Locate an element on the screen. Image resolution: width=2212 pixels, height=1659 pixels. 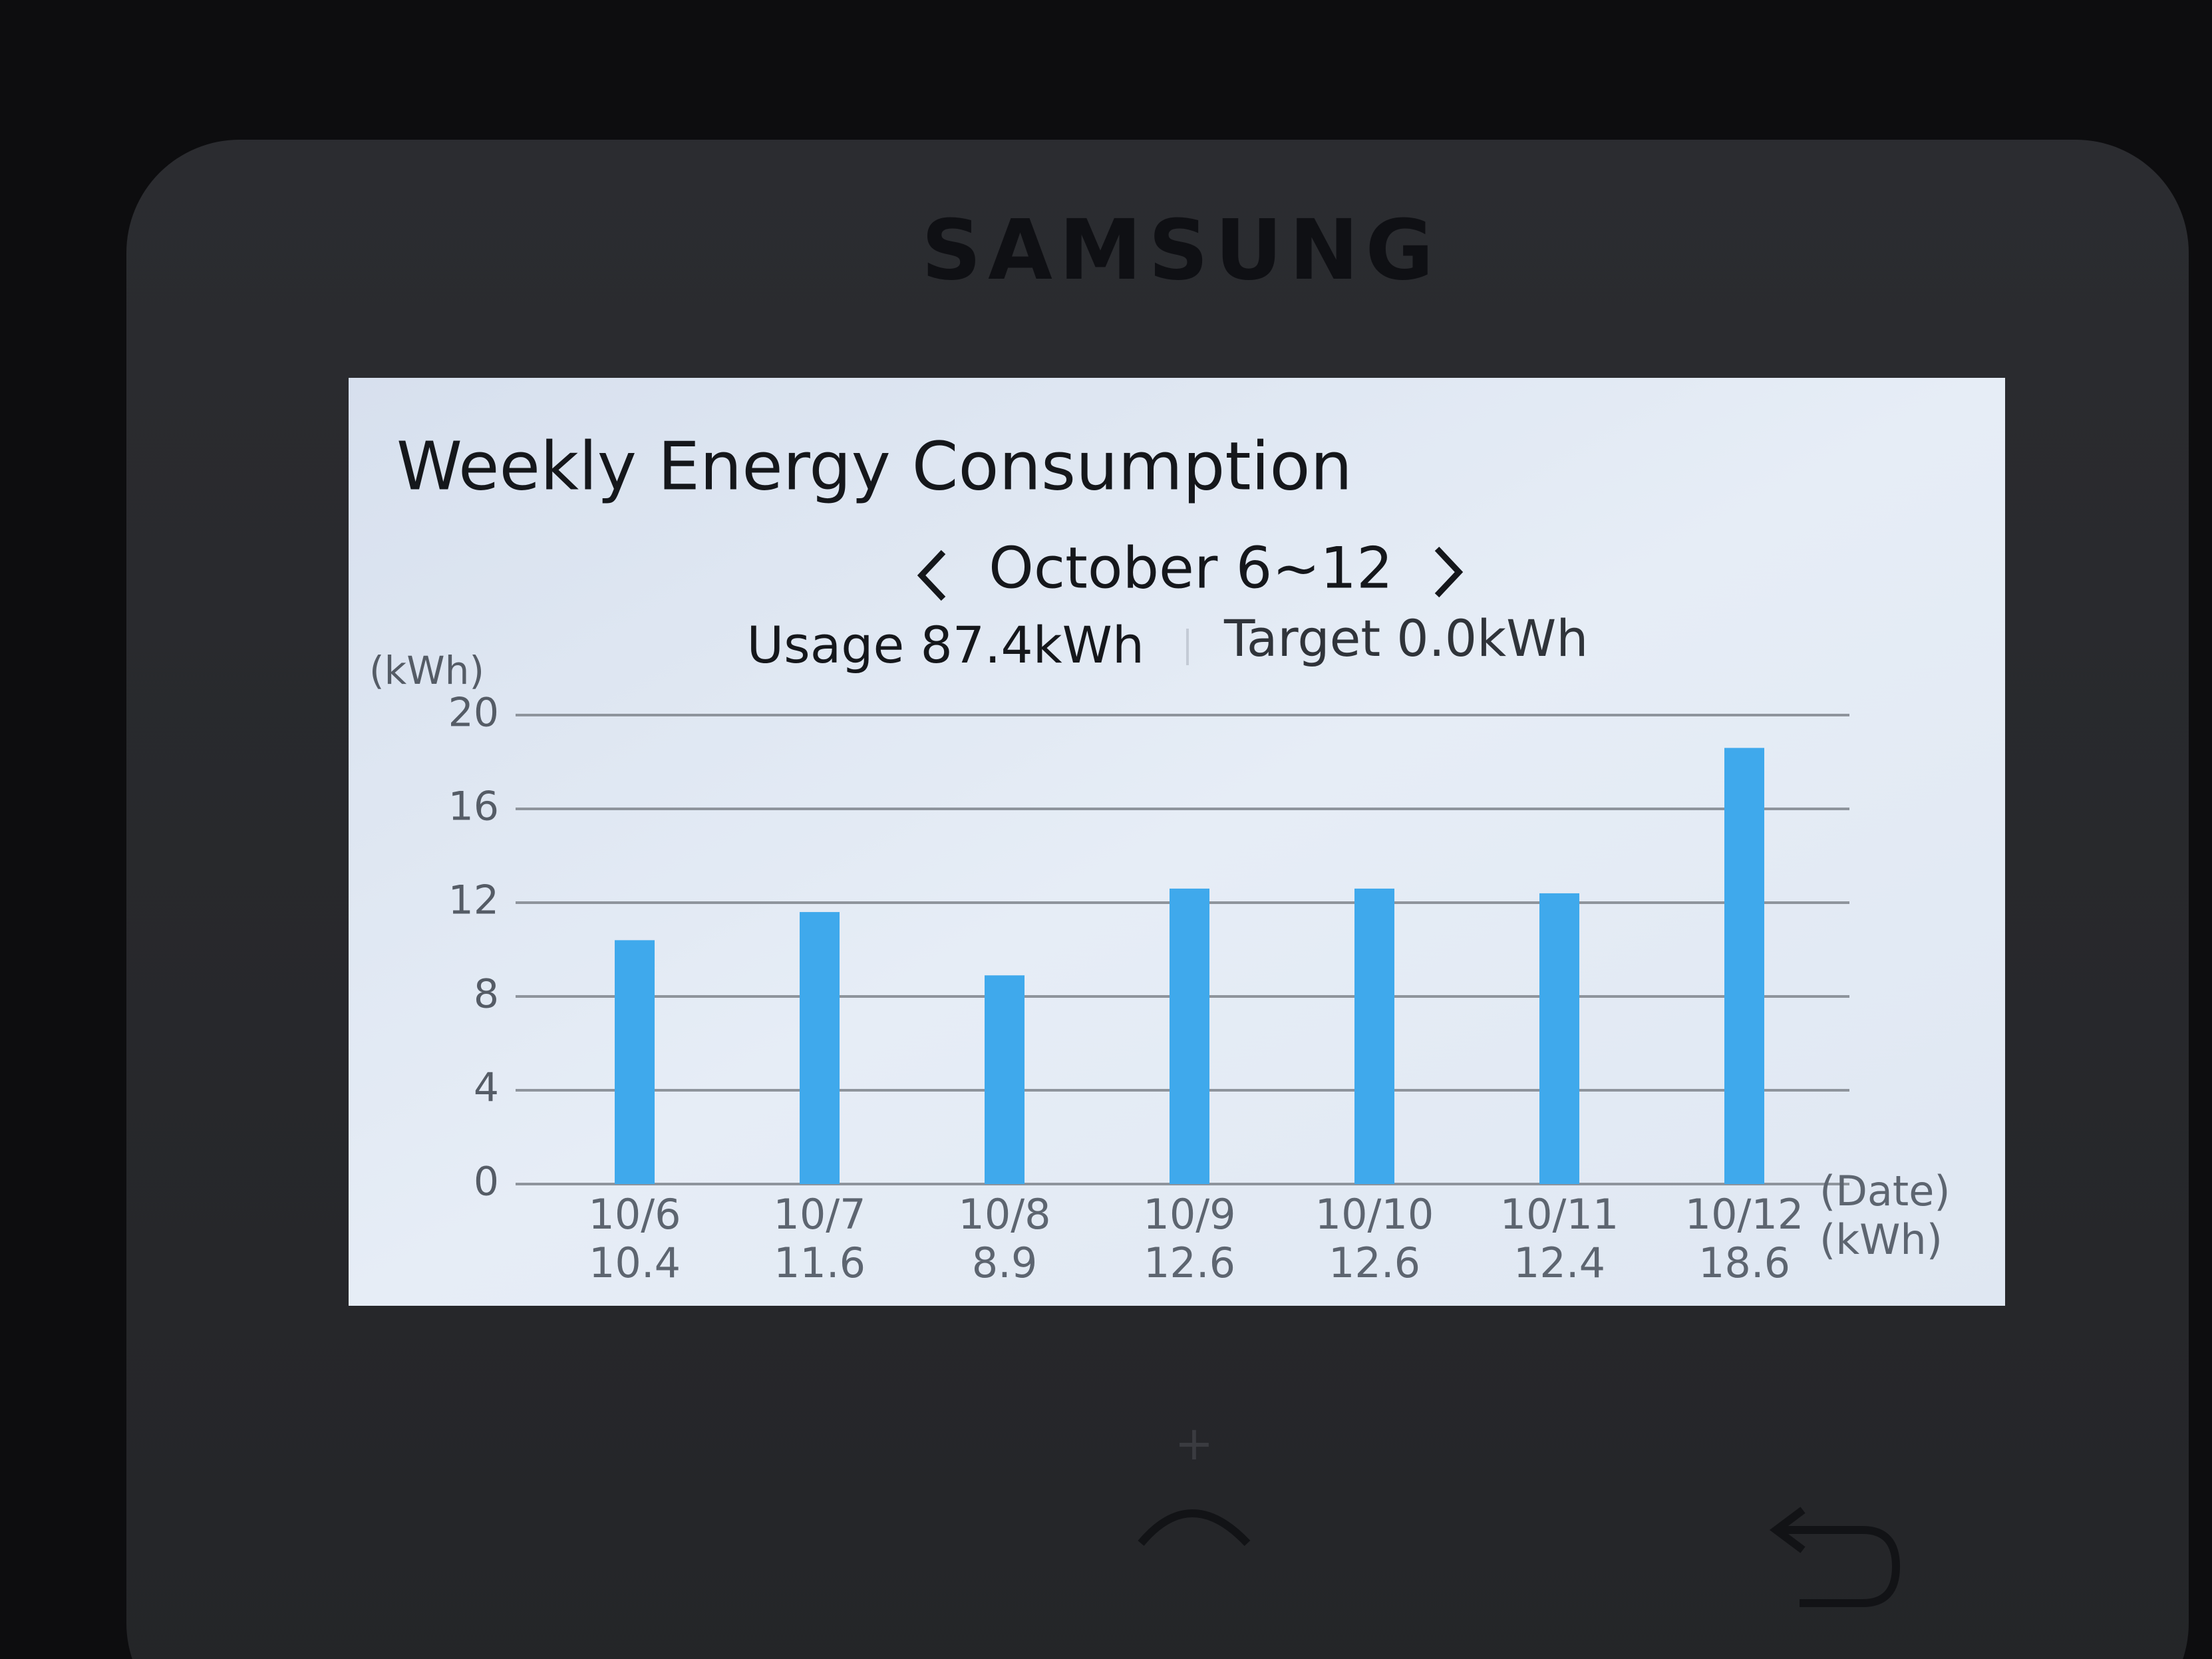
y-tick-label: 12 is located at coordinates (474, 900).